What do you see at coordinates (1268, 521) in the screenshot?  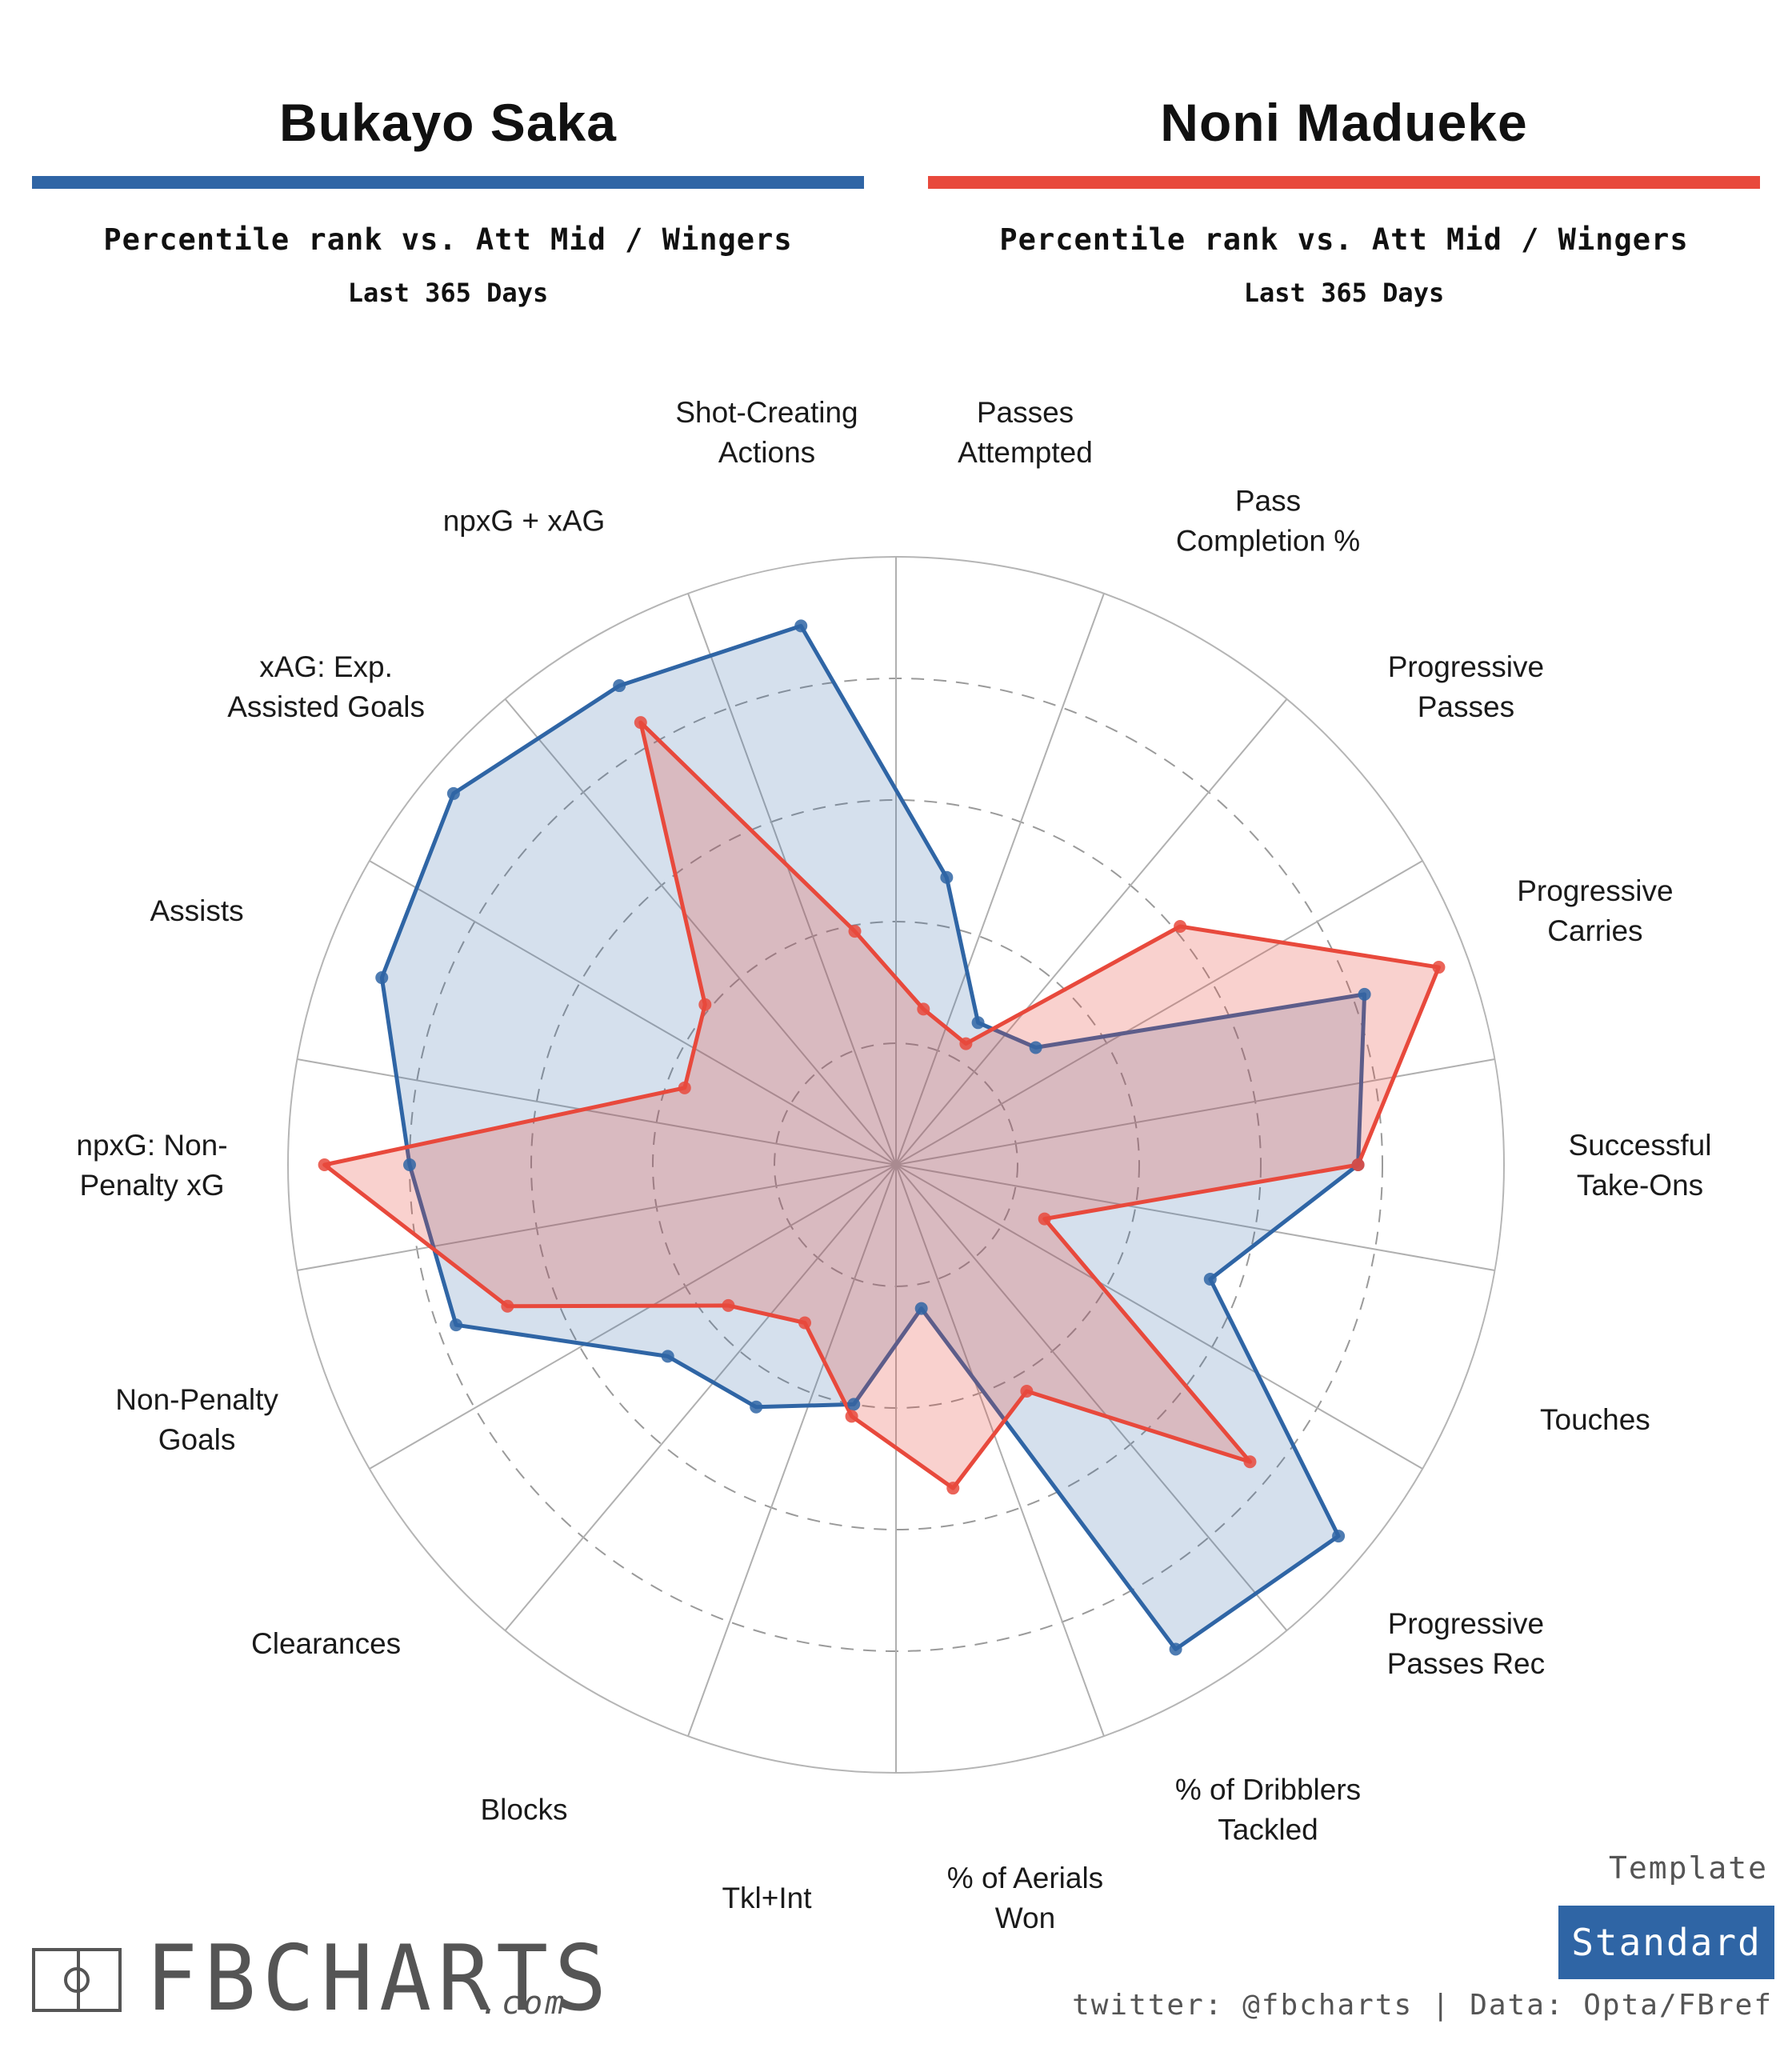 I see `axis-label: Pass Completion %` at bounding box center [1268, 521].